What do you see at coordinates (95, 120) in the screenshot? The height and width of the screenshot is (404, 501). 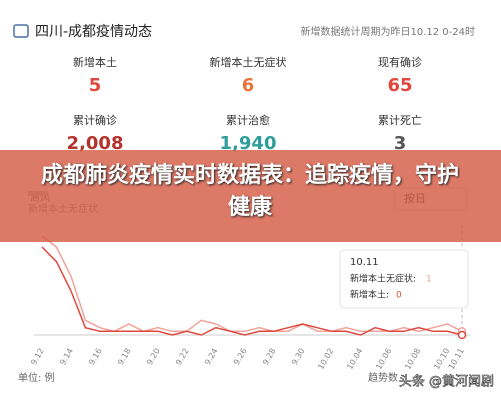 I see `stat-label: 累计确诊` at bounding box center [95, 120].